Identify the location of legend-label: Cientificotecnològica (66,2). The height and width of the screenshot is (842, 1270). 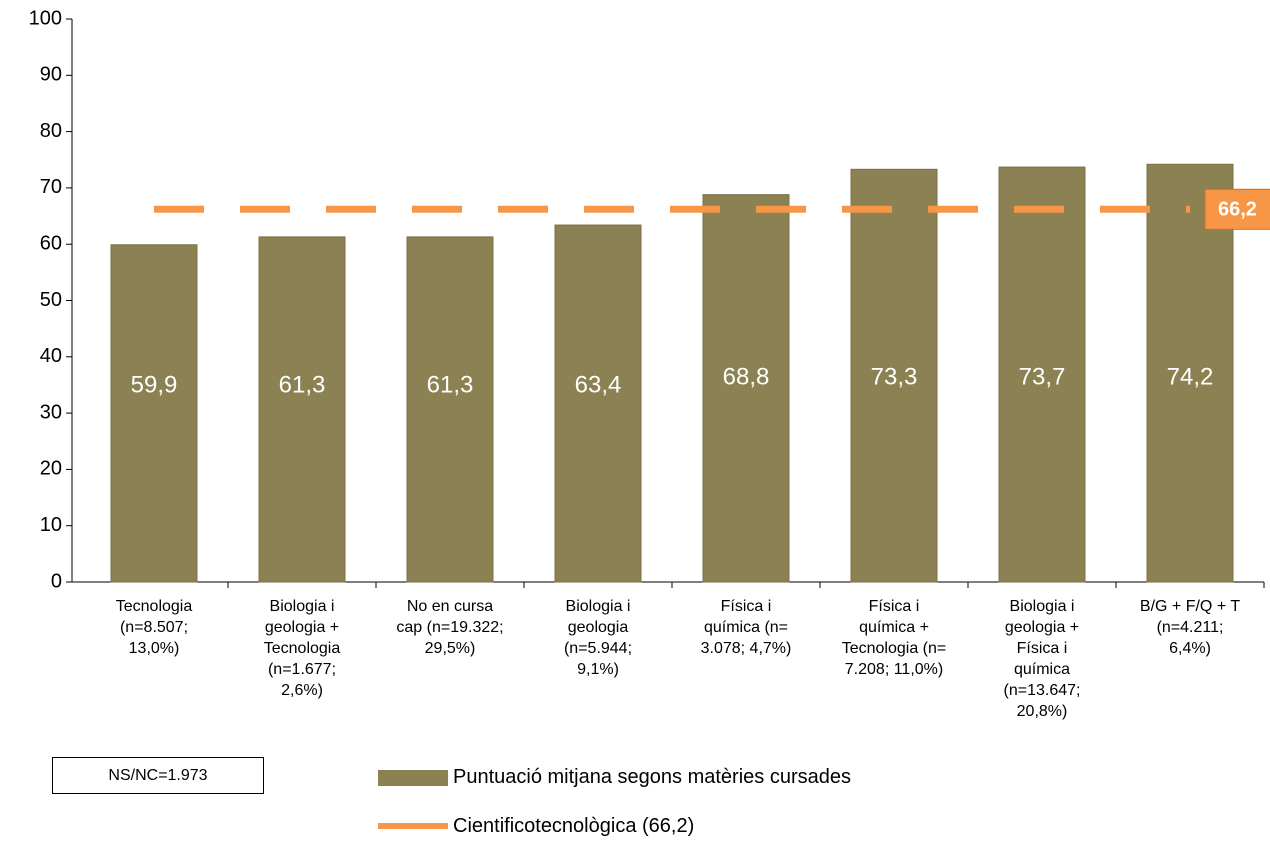
(574, 826).